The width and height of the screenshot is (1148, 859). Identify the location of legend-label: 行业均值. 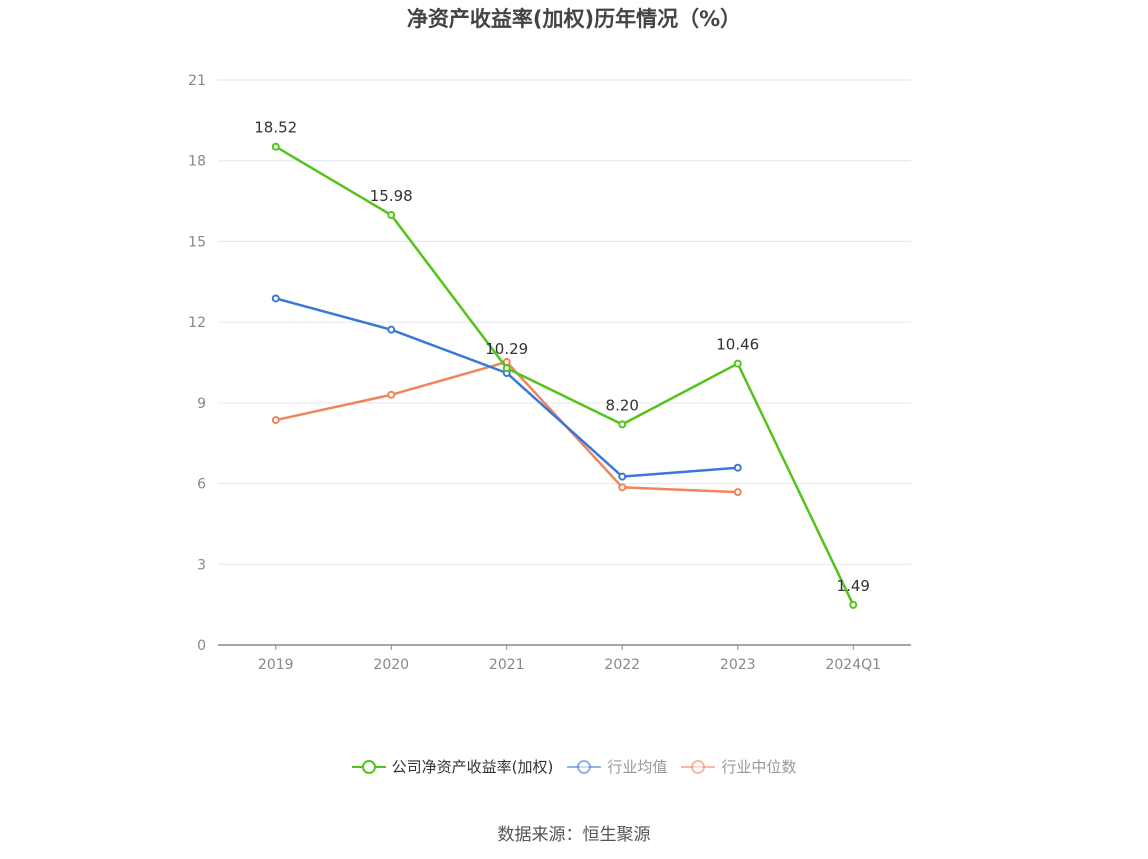
(637, 767).